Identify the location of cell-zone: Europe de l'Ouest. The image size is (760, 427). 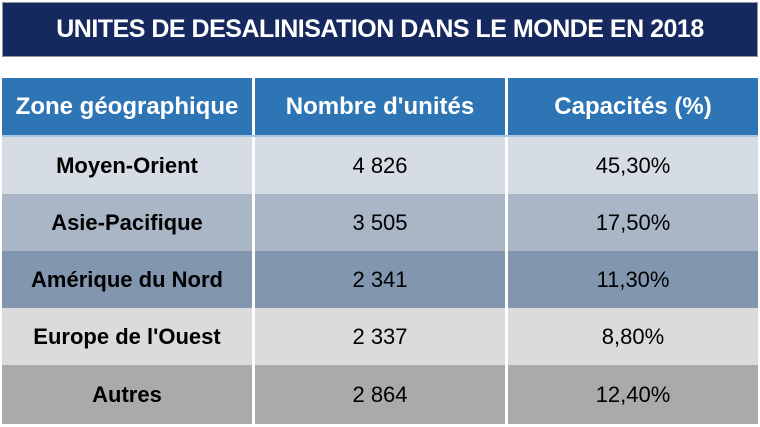
(127, 336).